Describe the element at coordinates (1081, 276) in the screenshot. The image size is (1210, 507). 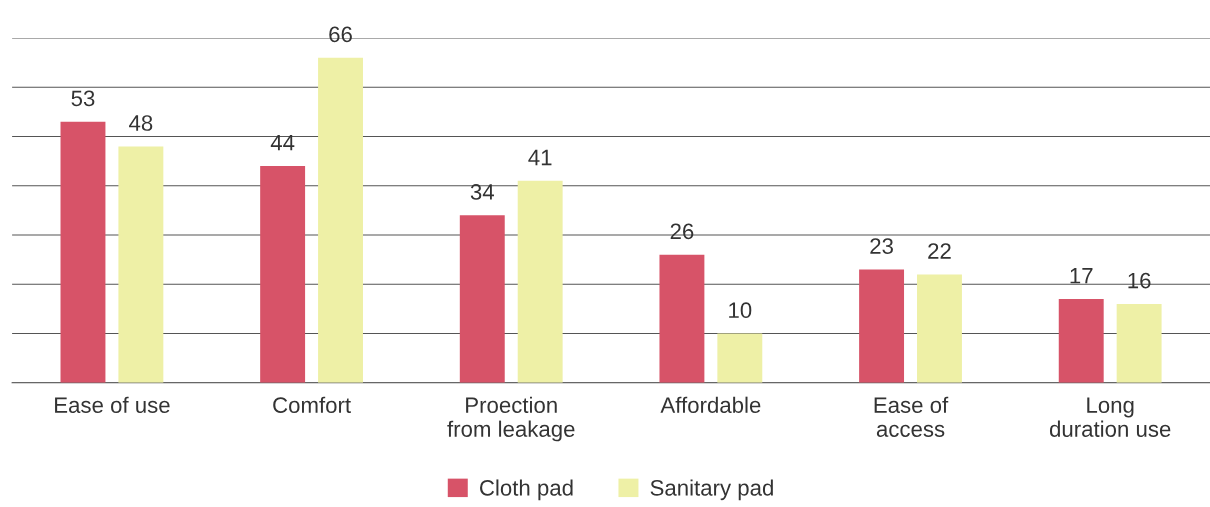
I see `data-label: 17` at that location.